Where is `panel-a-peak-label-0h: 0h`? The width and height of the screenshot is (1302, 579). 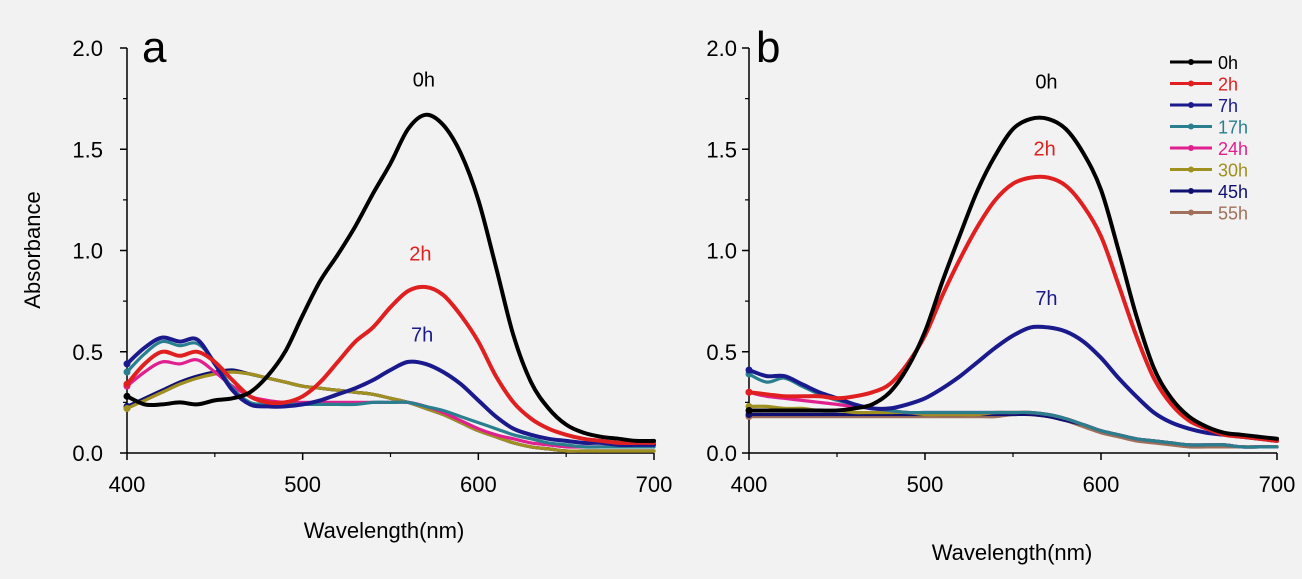 panel-a-peak-label-0h: 0h is located at coordinates (424, 80).